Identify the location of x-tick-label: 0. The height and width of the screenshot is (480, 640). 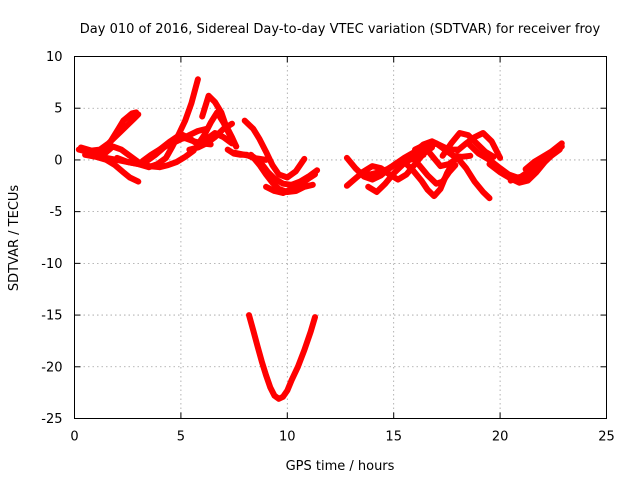
(74, 437).